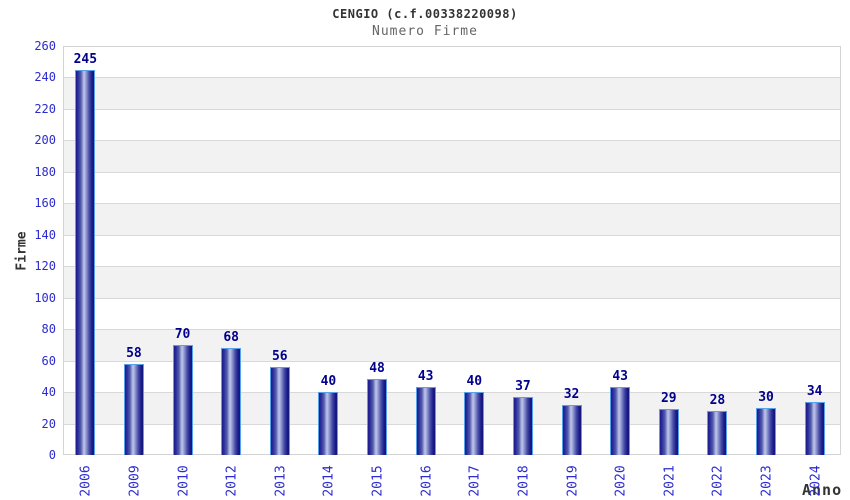 Image resolution: width=850 pixels, height=500 pixels. What do you see at coordinates (670, 481) in the screenshot?
I see `x-tick-label: 2021` at bounding box center [670, 481].